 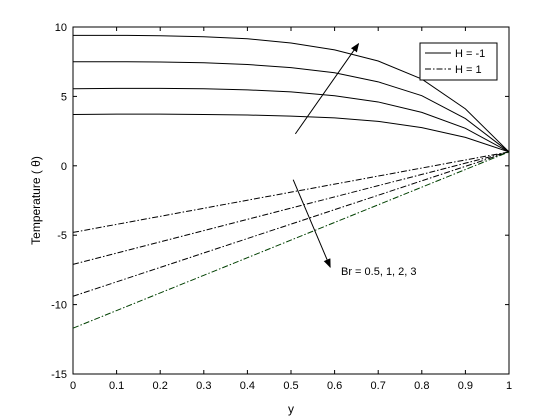 I want to click on x-tick-label: 0.7, so click(x=378, y=386).